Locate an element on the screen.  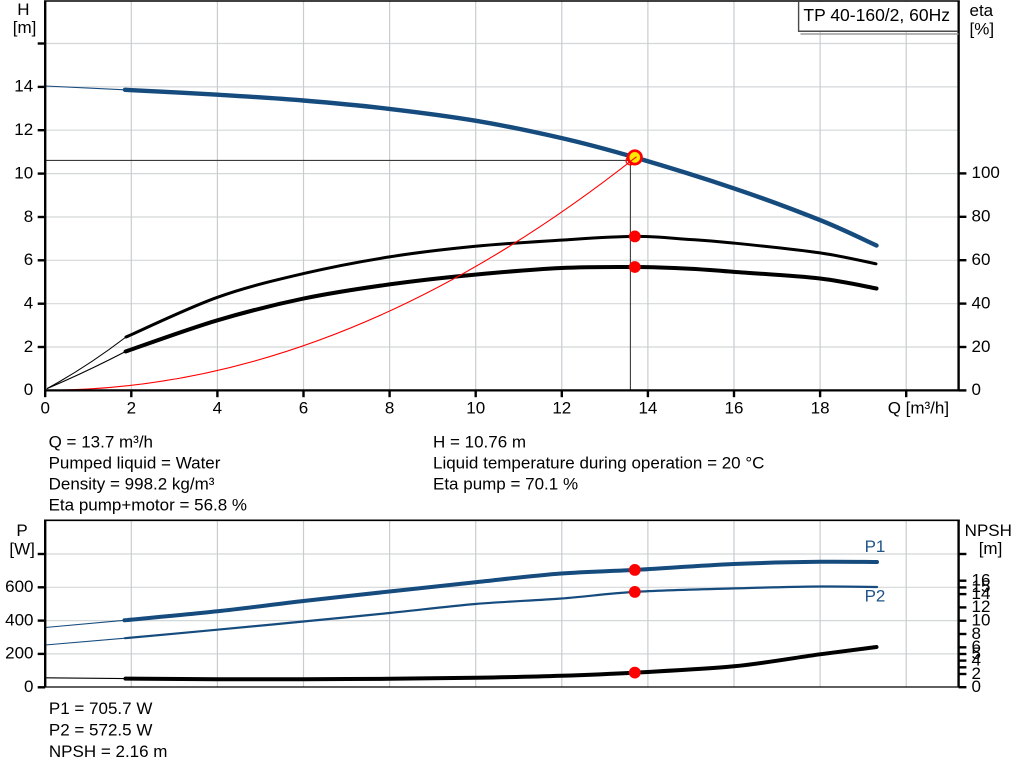
svg-text: 20 is located at coordinates (981, 346).